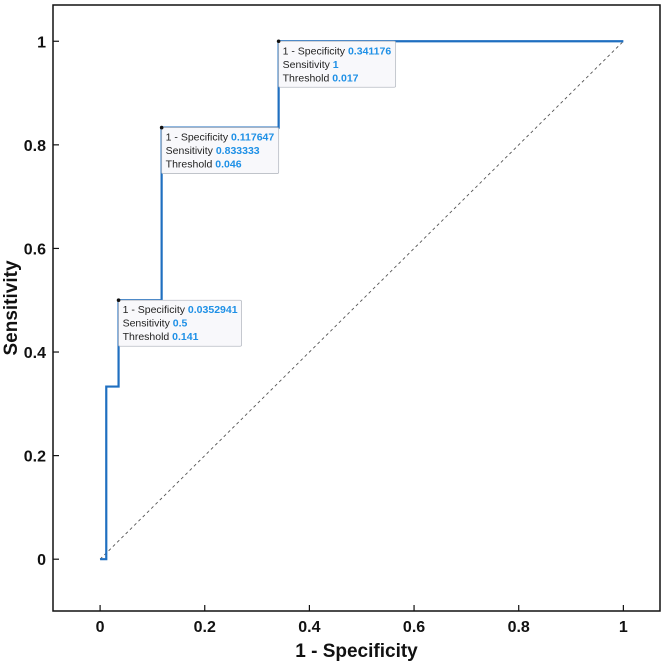 This screenshot has width=664, height=663. Describe the element at coordinates (41, 301) in the screenshot. I see `y-axis: 0 0.2 0.4 0.6 0.8 1` at that location.